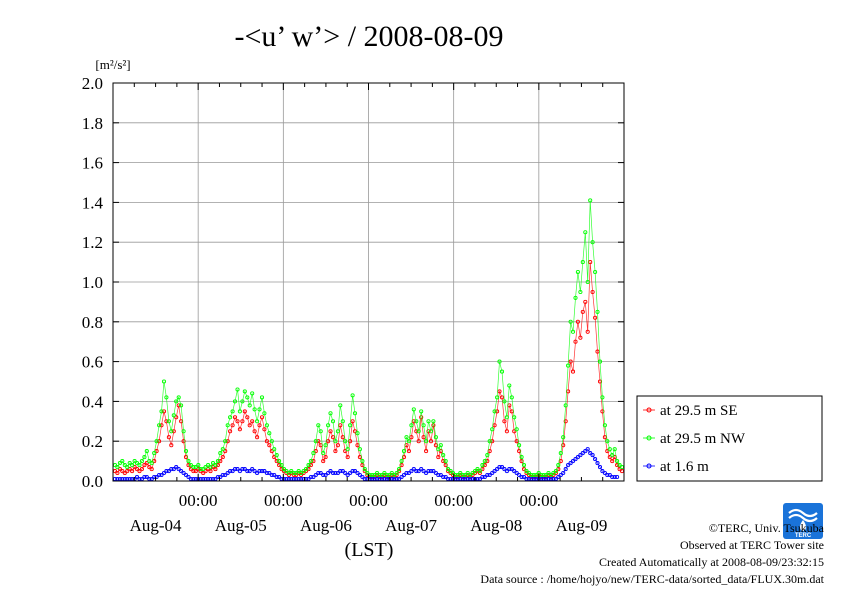 Image resolution: width=842 pixels, height=595 pixels. What do you see at coordinates (411, 525) in the screenshot?
I see `x-day-label: Aug-07` at bounding box center [411, 525].